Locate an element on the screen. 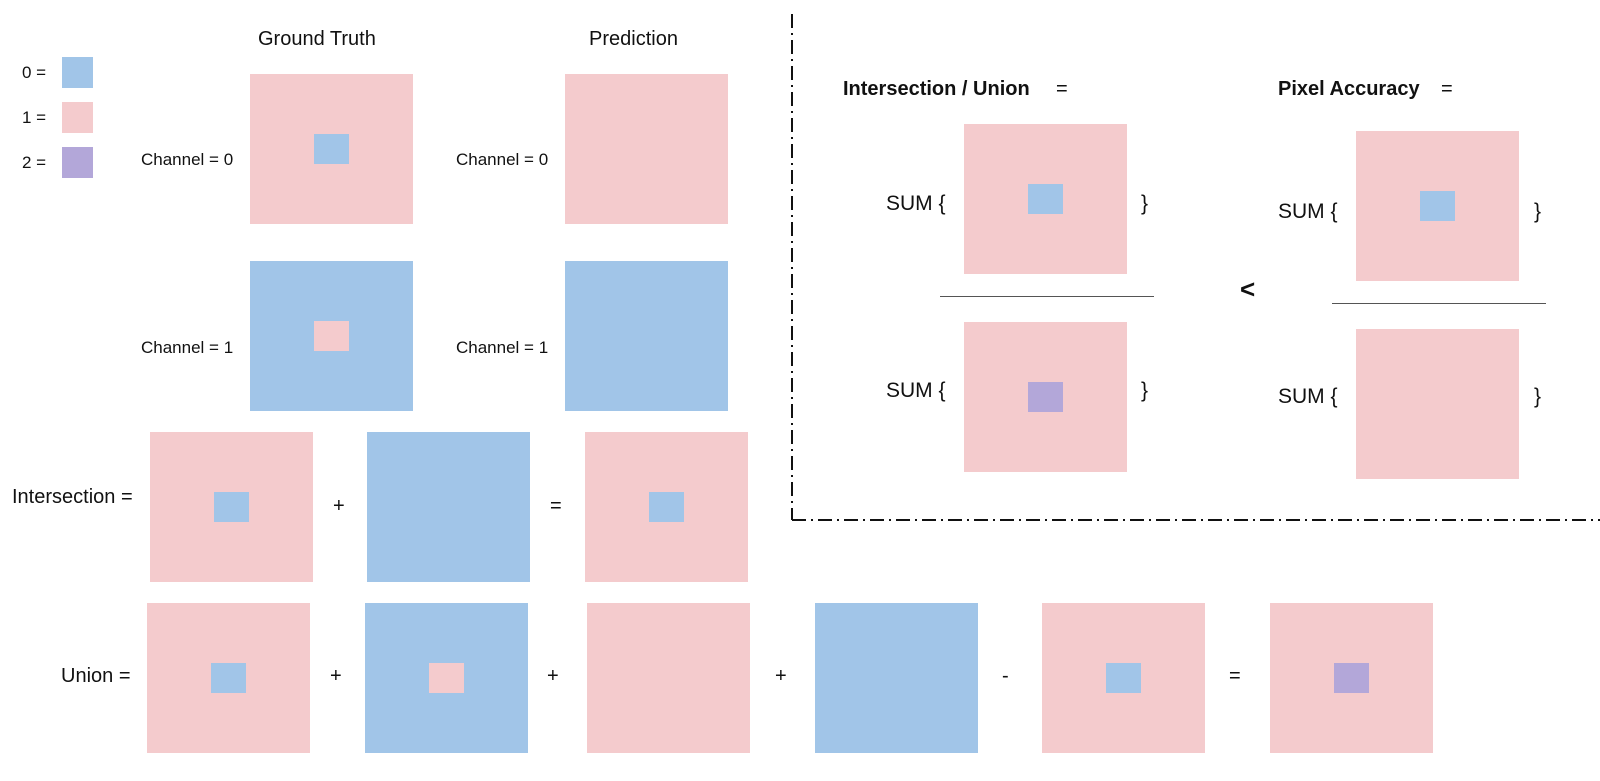 Image resolution: width=1600 pixels, height=781 pixels. pa-numerator-mask is located at coordinates (1437, 206).